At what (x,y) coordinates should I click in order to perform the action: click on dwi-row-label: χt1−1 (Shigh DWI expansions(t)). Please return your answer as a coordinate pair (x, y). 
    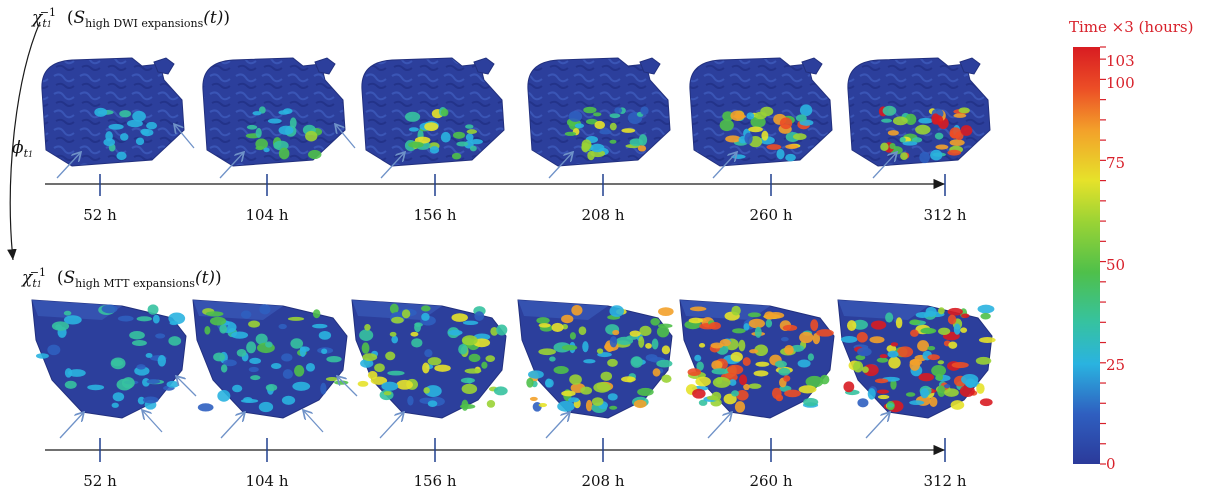
    Looking at the image, I should click on (131, 18).